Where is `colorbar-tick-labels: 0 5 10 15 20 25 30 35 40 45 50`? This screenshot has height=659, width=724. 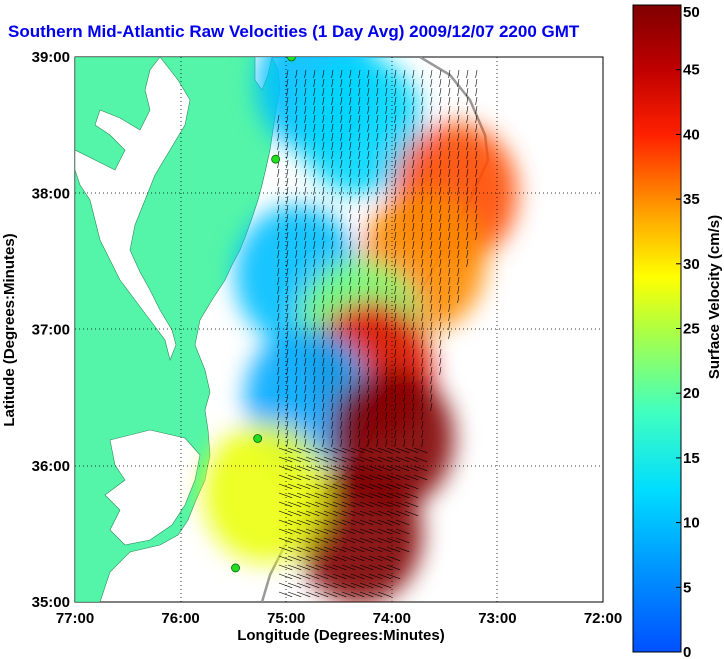 colorbar-tick-labels: 0 5 10 15 20 25 30 35 40 45 50 is located at coordinates (688, 331).